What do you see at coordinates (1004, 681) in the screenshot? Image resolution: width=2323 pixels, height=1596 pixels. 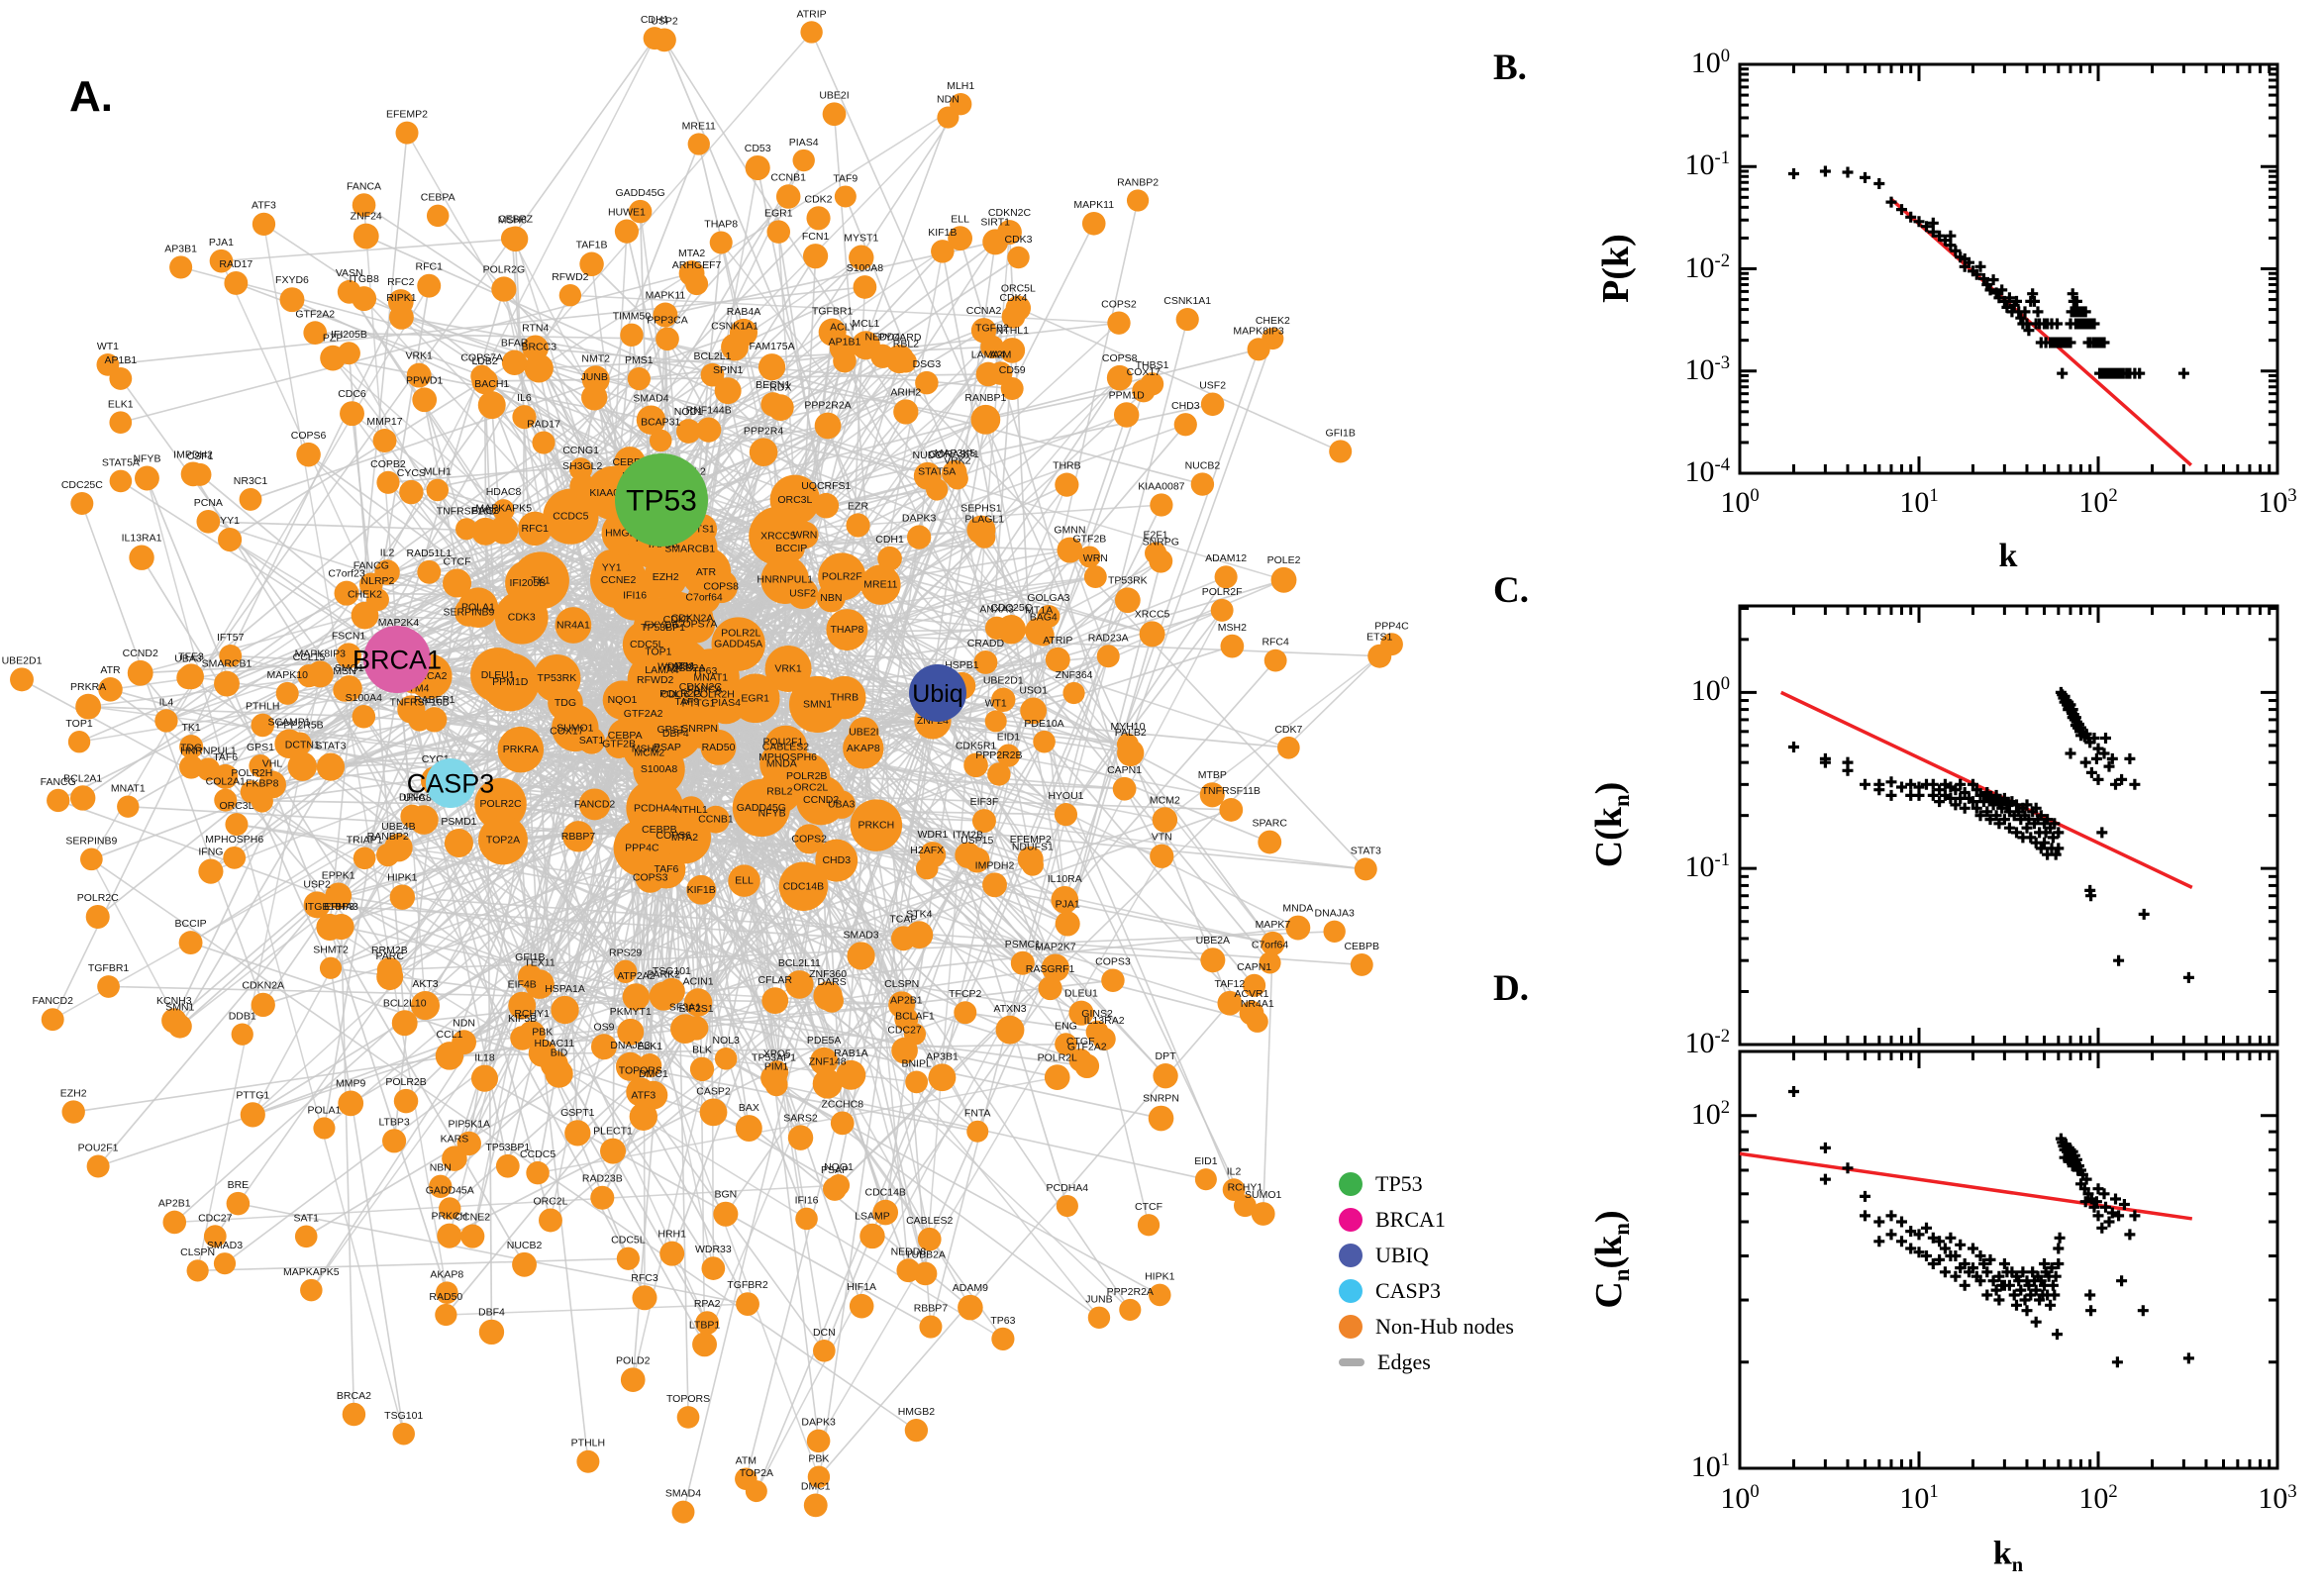 I see `network-node-label: UBE2D1` at bounding box center [1004, 681].